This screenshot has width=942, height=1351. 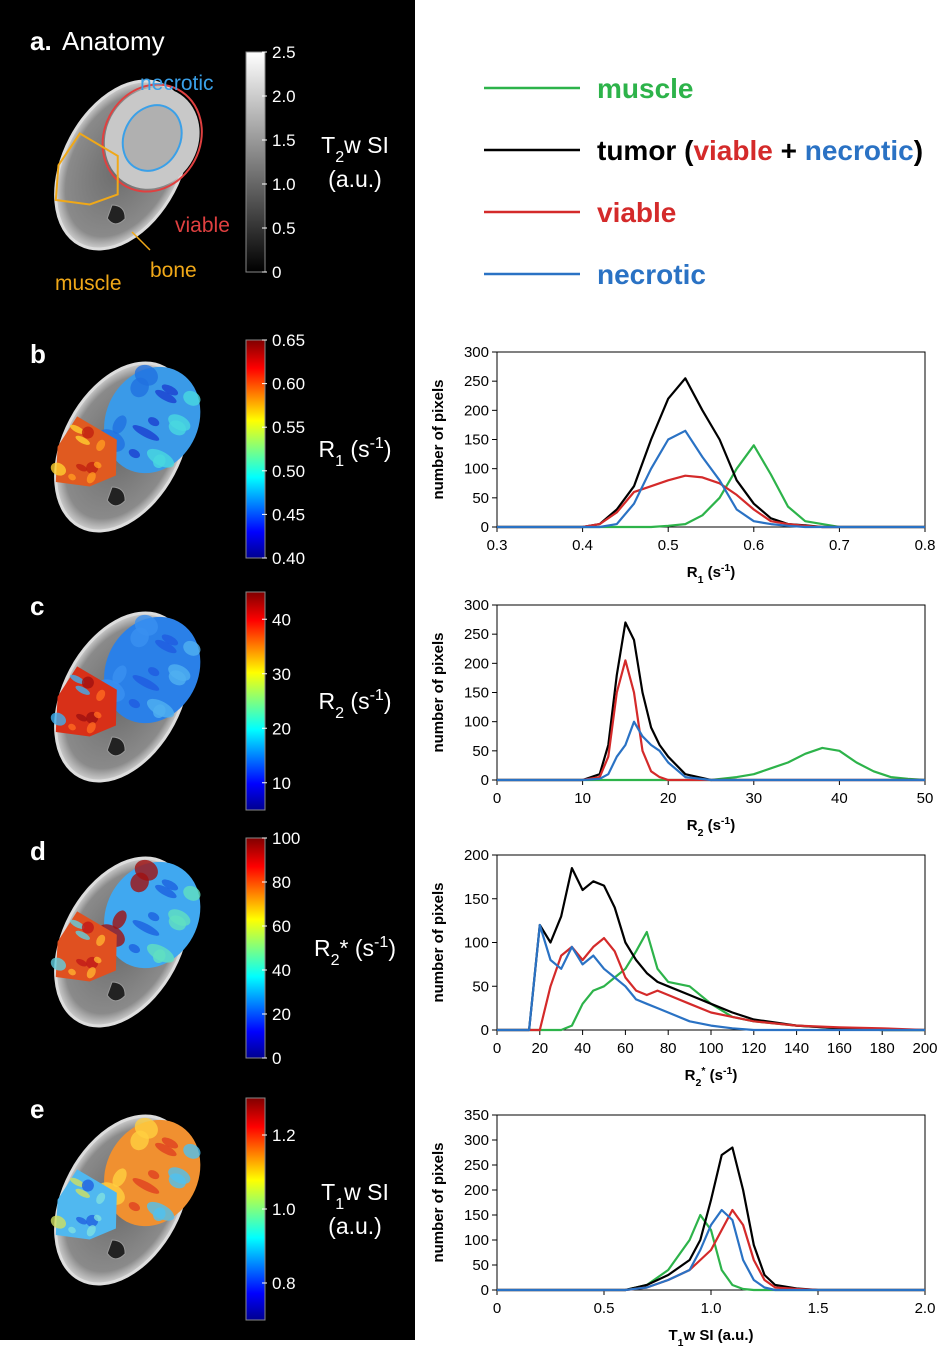 I want to click on x-tick-label: 180, so click(x=882, y=1048).